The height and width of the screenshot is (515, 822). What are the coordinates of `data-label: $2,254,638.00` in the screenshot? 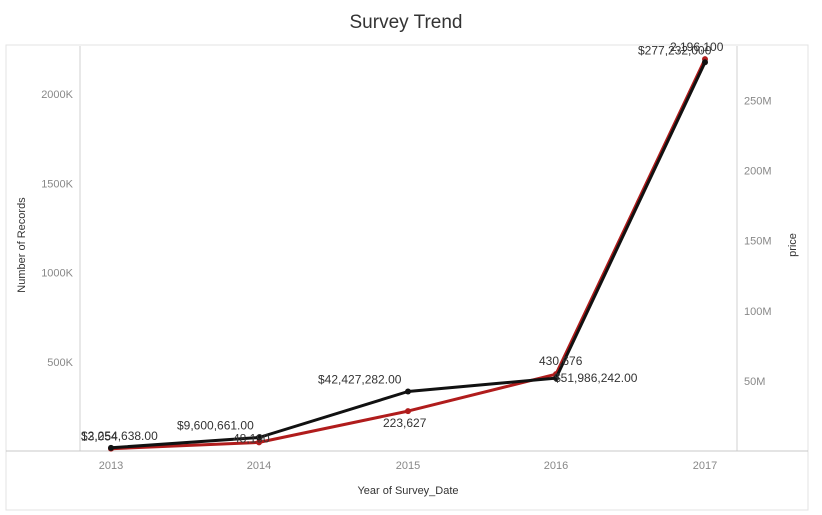 It's located at (119, 436).